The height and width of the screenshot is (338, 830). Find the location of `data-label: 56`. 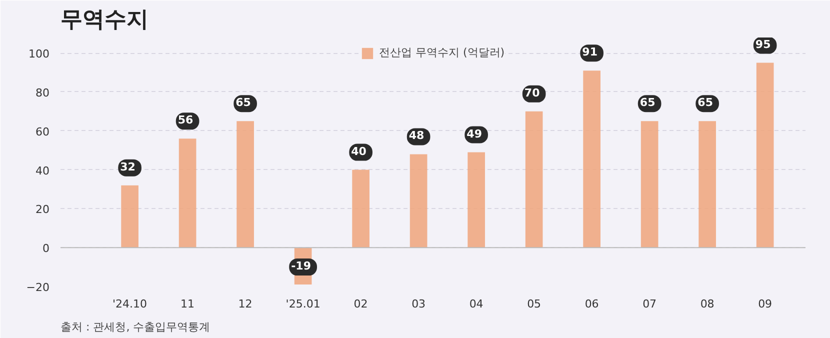

data-label: 56 is located at coordinates (186, 120).